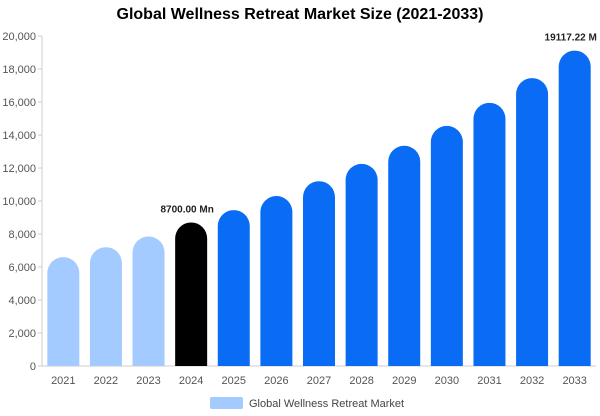 The width and height of the screenshot is (600, 416). What do you see at coordinates (234, 381) in the screenshot?
I see `x-tick-label: 2025` at bounding box center [234, 381].